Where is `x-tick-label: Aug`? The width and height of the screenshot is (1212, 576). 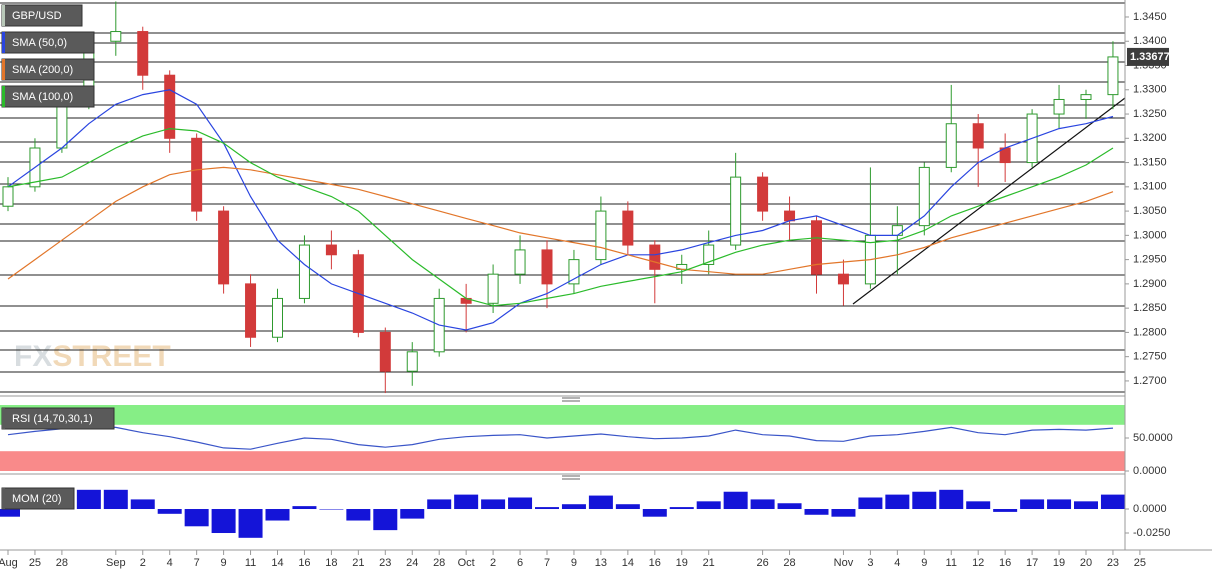
x-tick-label: Aug is located at coordinates (9, 563).